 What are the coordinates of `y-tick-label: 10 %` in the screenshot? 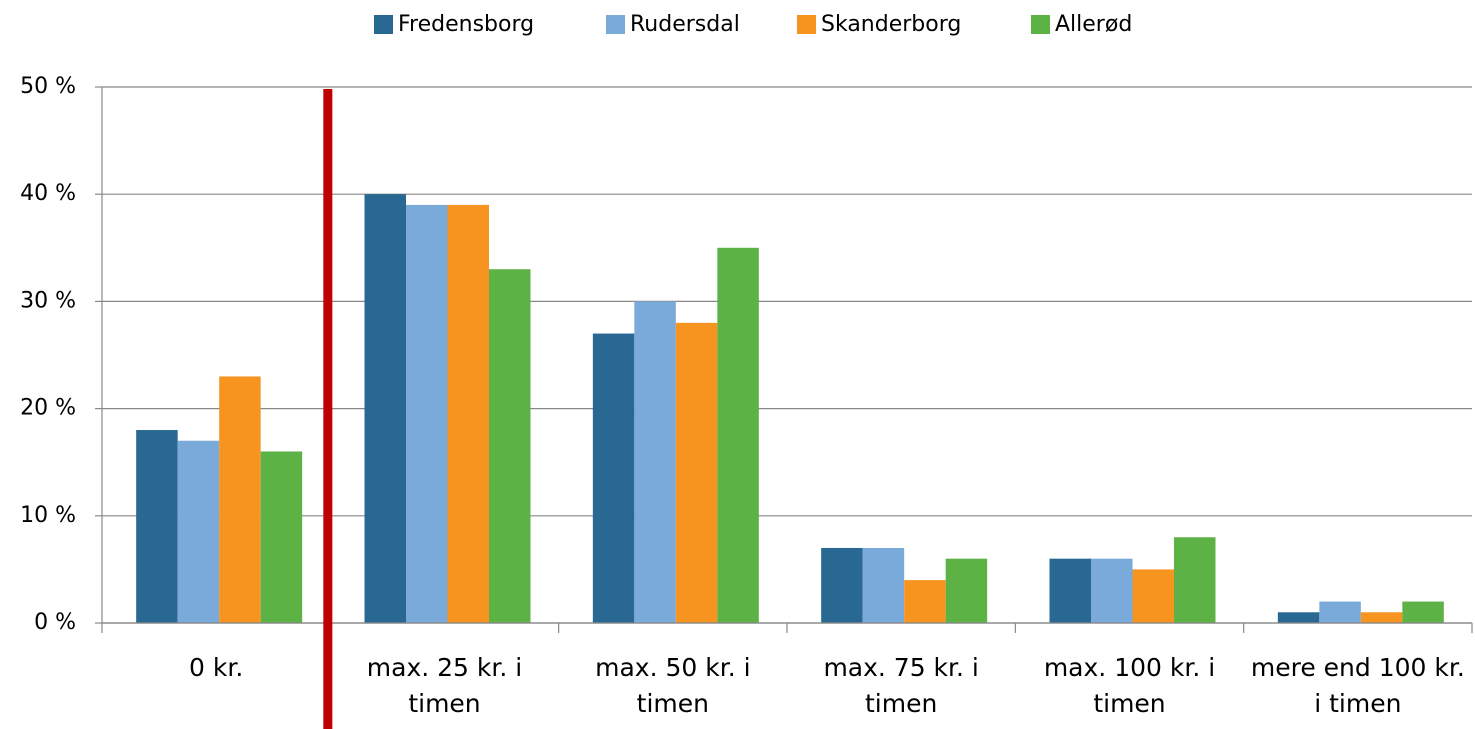 It's located at (48, 515).